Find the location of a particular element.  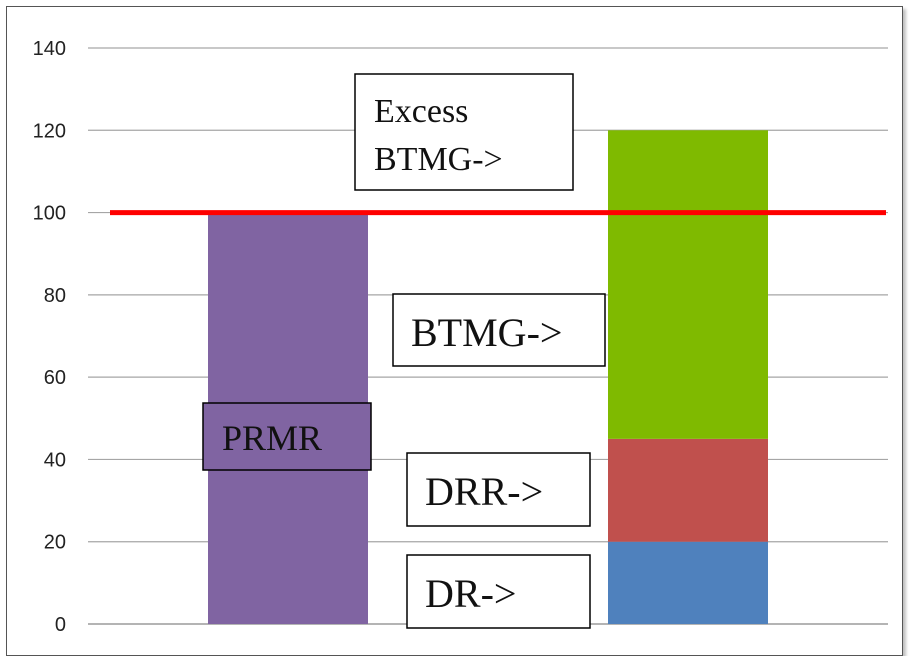

annotation-excess-btmg: Excess BTMG-> is located at coordinates (464, 132).